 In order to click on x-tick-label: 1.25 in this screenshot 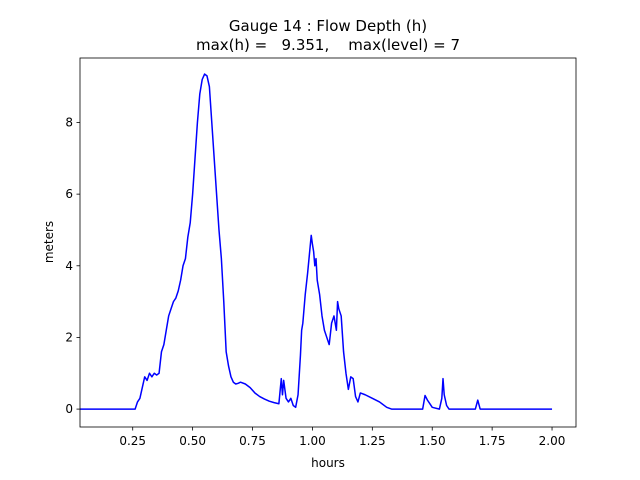, I will do `click(372, 441)`.